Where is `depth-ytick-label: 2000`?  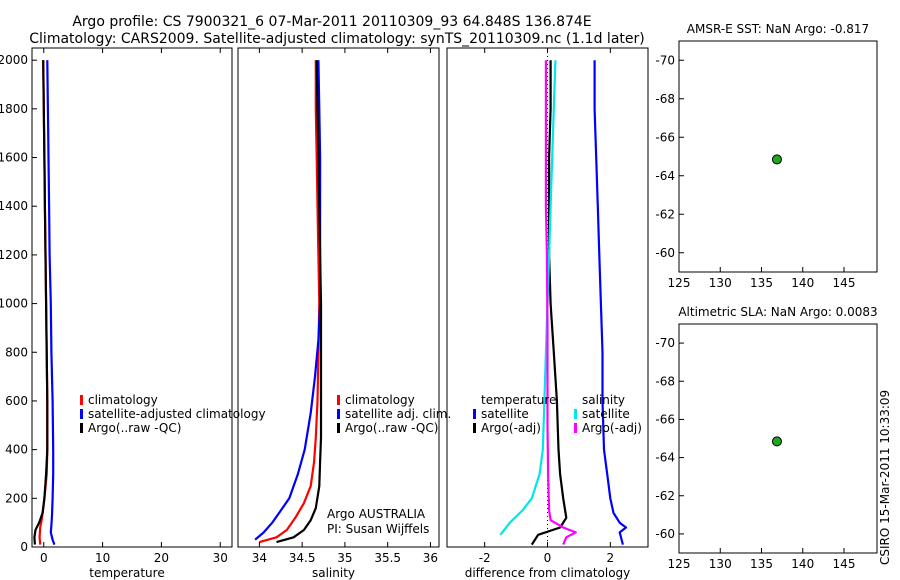
depth-ytick-label: 2000 is located at coordinates (14, 60).